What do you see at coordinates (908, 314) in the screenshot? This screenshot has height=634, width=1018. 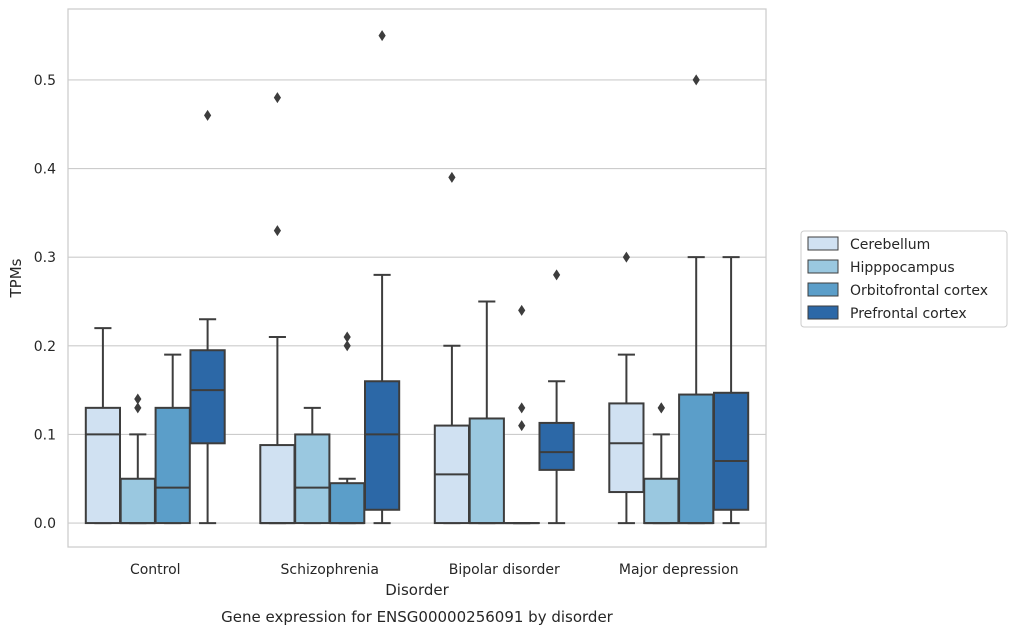 I see `legend-label: Prefrontal cortex` at bounding box center [908, 314].